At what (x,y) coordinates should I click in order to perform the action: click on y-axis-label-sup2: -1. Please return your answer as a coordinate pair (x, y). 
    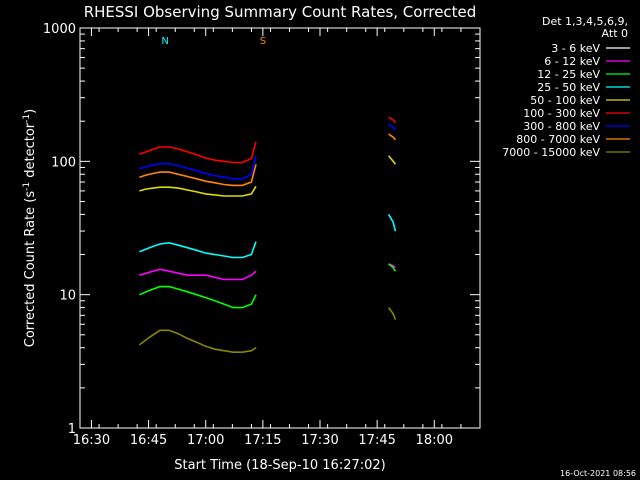
    Looking at the image, I should click on (27, 118).